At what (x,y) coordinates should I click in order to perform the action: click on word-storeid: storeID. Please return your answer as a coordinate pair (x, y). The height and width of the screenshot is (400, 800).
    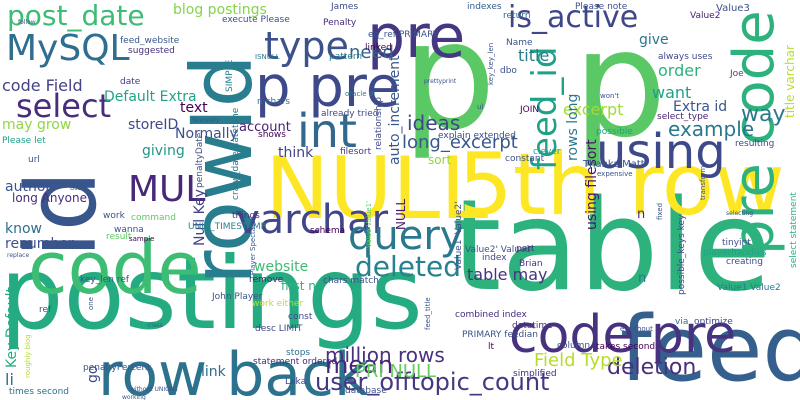
    Looking at the image, I should click on (153, 125).